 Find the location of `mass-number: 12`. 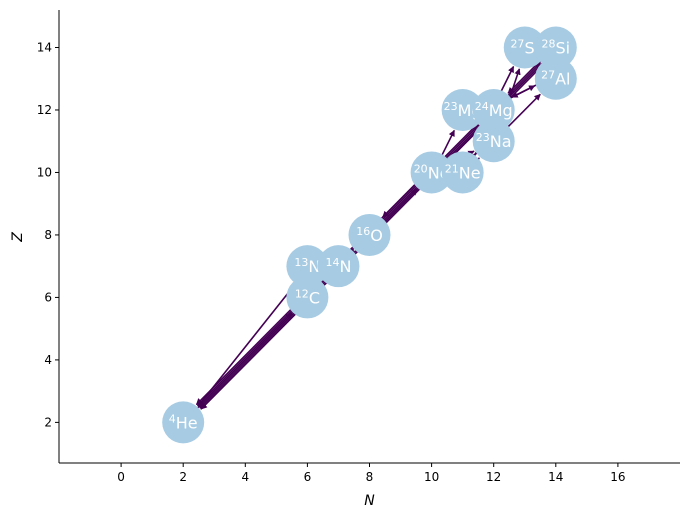

mass-number: 12 is located at coordinates (302, 293).